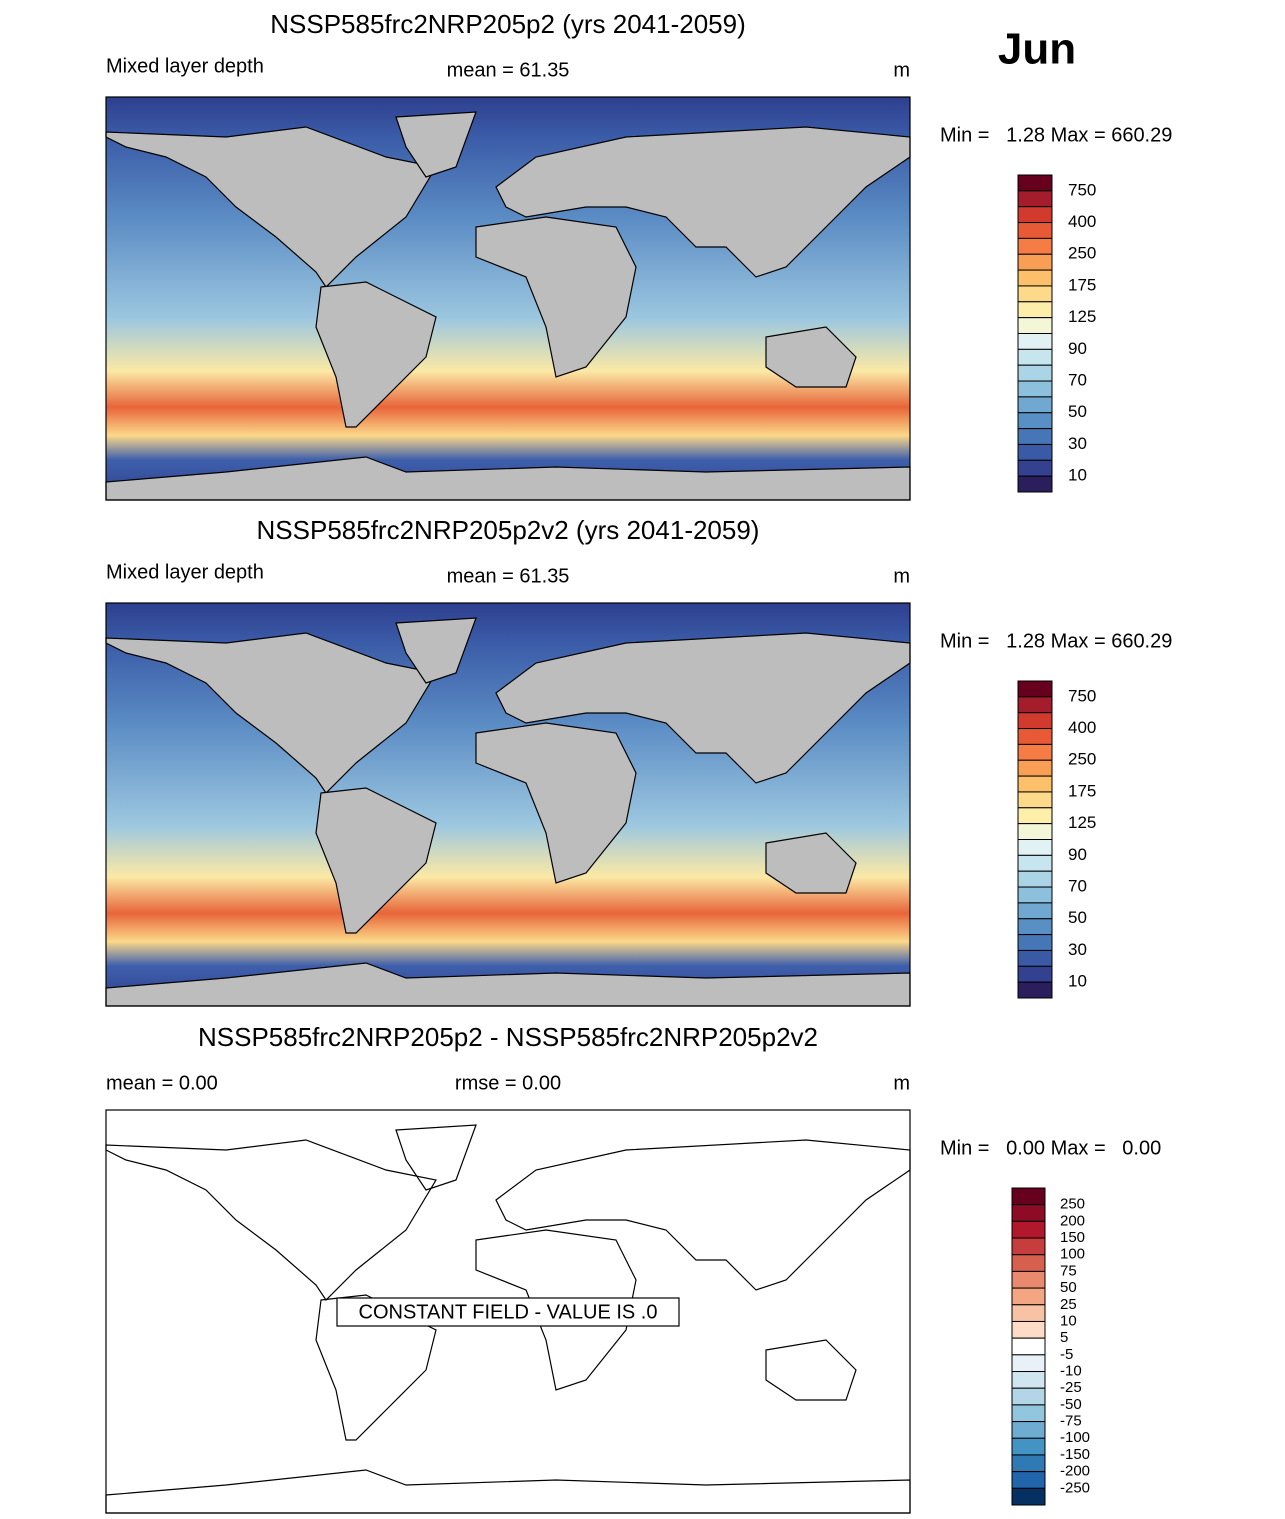  Describe the element at coordinates (1075, 1454) in the screenshot. I see `colorbar-label: -150` at that location.